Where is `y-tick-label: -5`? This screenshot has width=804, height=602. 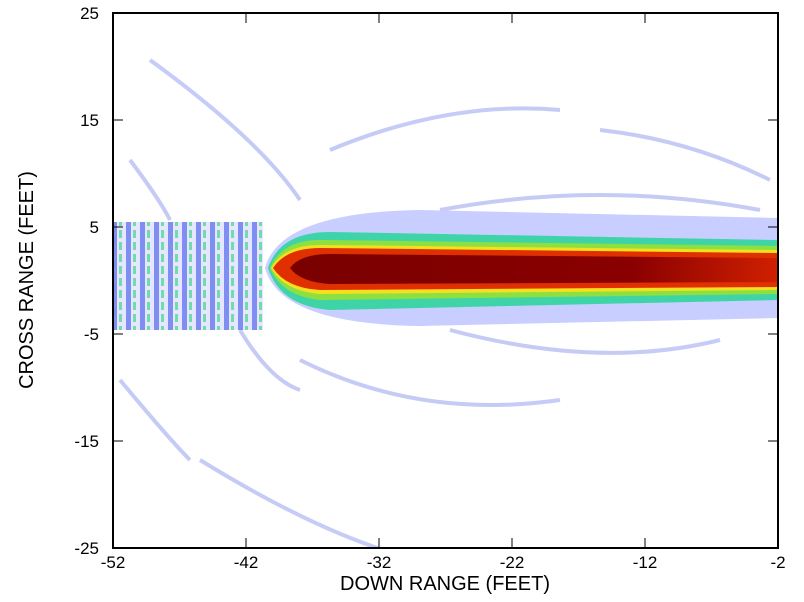 y-tick-label: -5 is located at coordinates (91, 334).